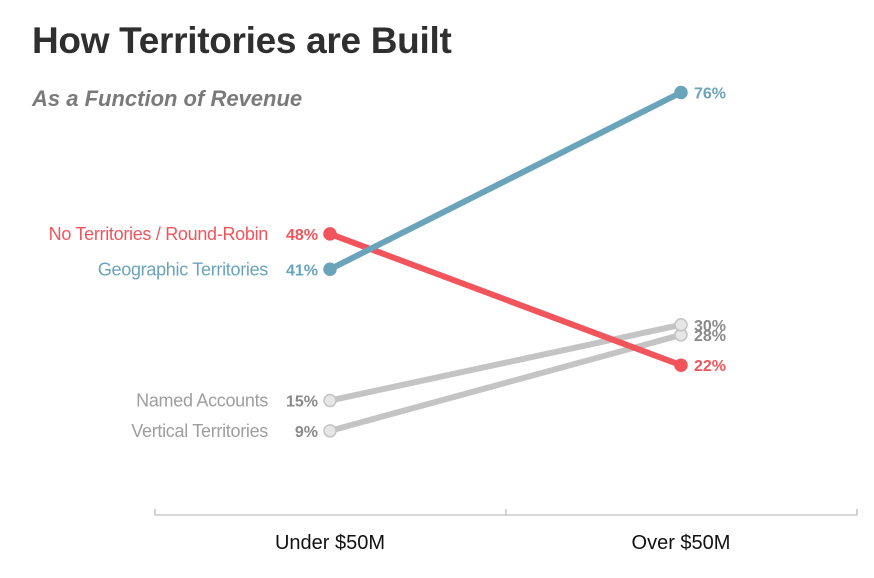 This screenshot has width=874, height=578. What do you see at coordinates (330, 269) in the screenshot?
I see `point-geographic-territories-under-50m` at bounding box center [330, 269].